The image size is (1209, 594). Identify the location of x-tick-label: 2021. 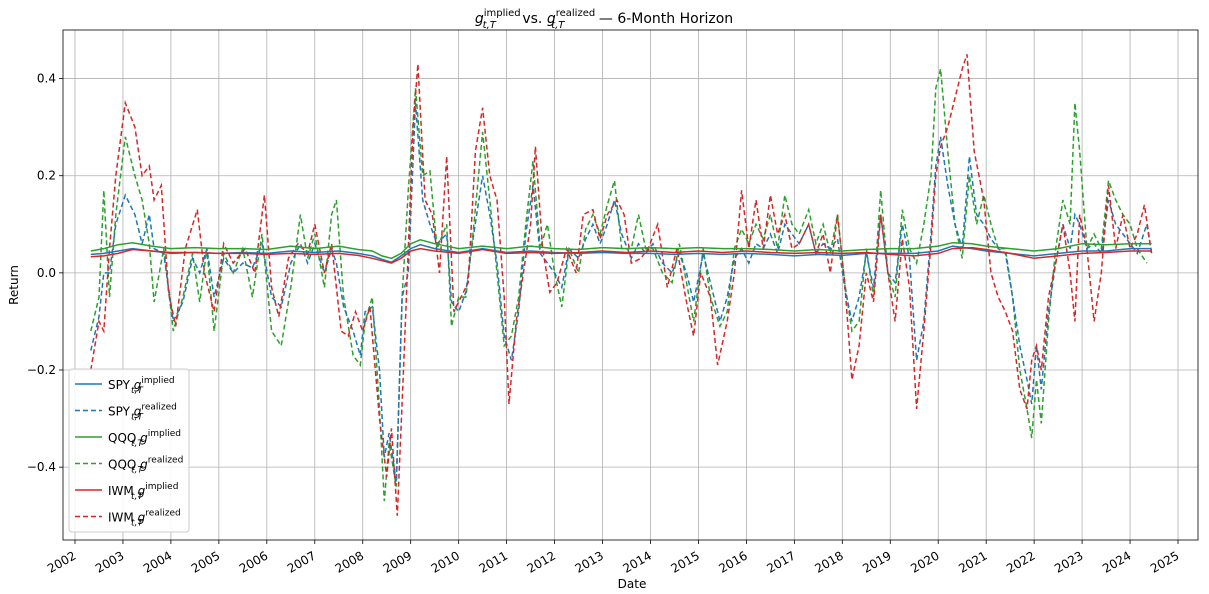
(972, 561).